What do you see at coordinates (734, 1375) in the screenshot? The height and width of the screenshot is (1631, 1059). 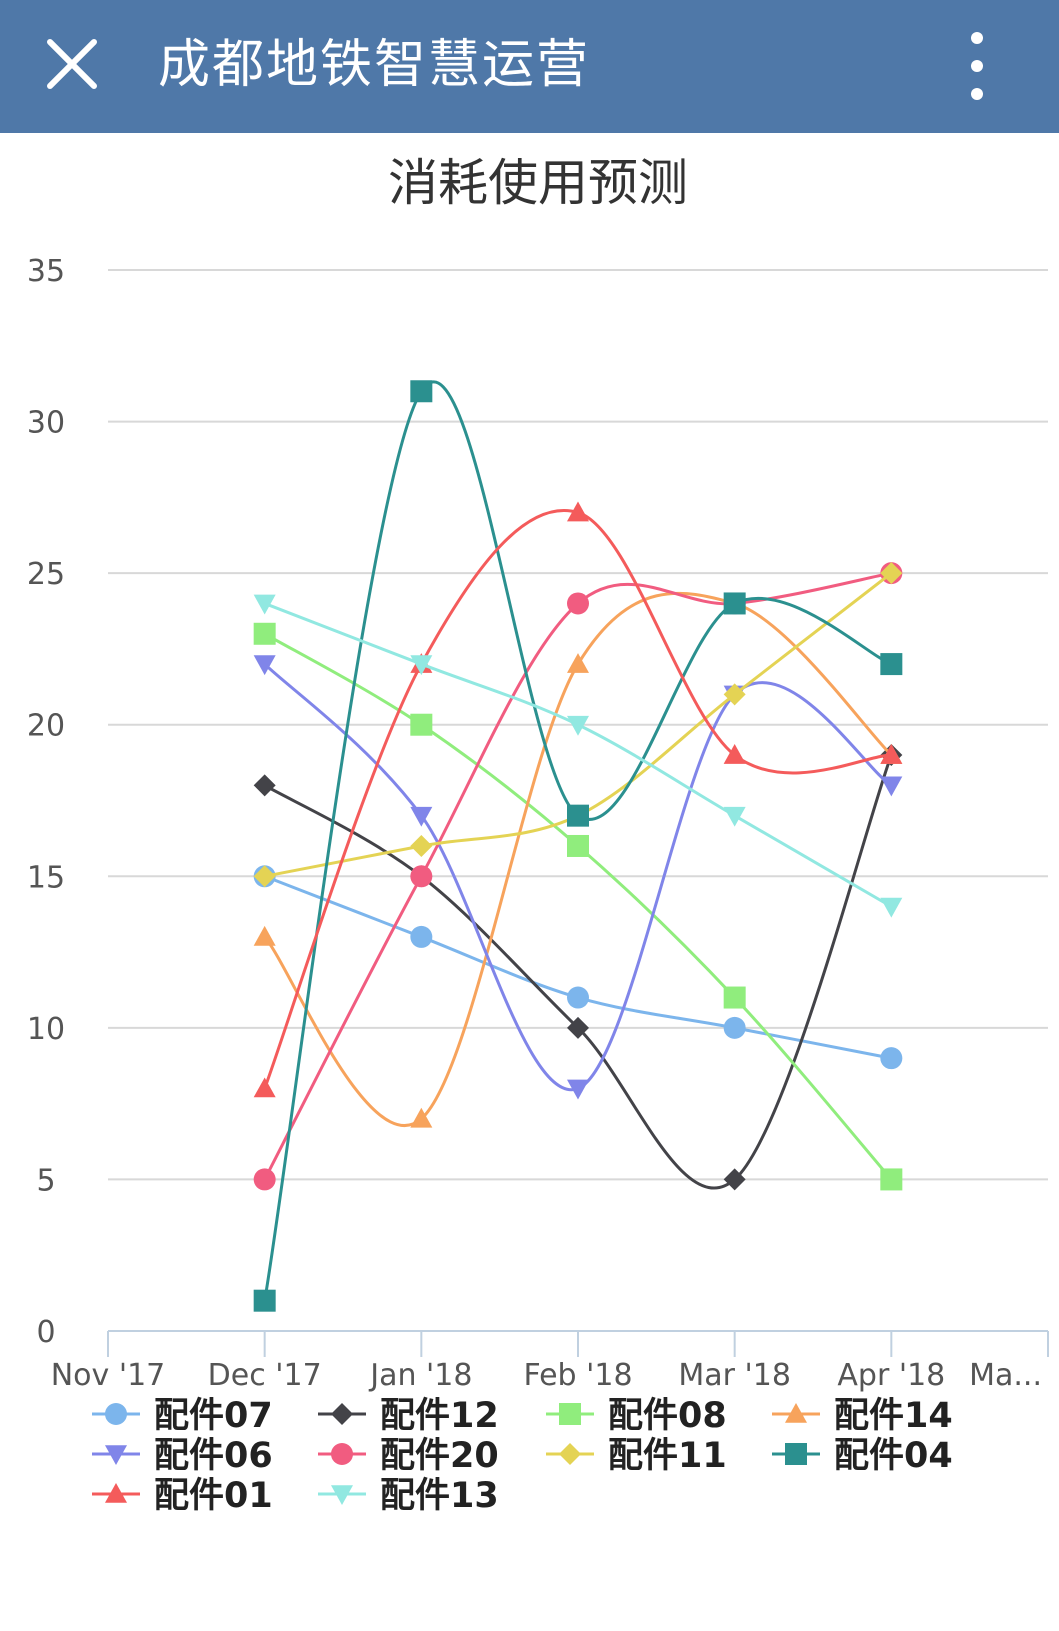 I see `x-tick-label: Mar '18` at bounding box center [734, 1375].